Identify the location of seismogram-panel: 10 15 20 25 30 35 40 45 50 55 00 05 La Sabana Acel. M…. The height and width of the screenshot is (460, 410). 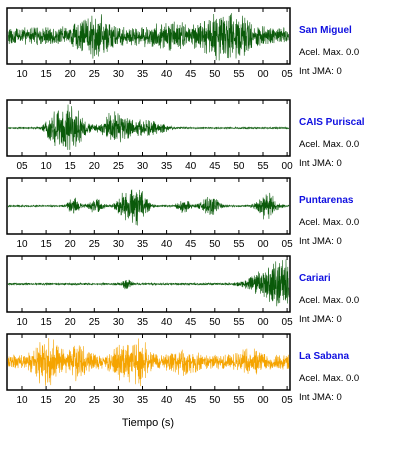
(182, 369).